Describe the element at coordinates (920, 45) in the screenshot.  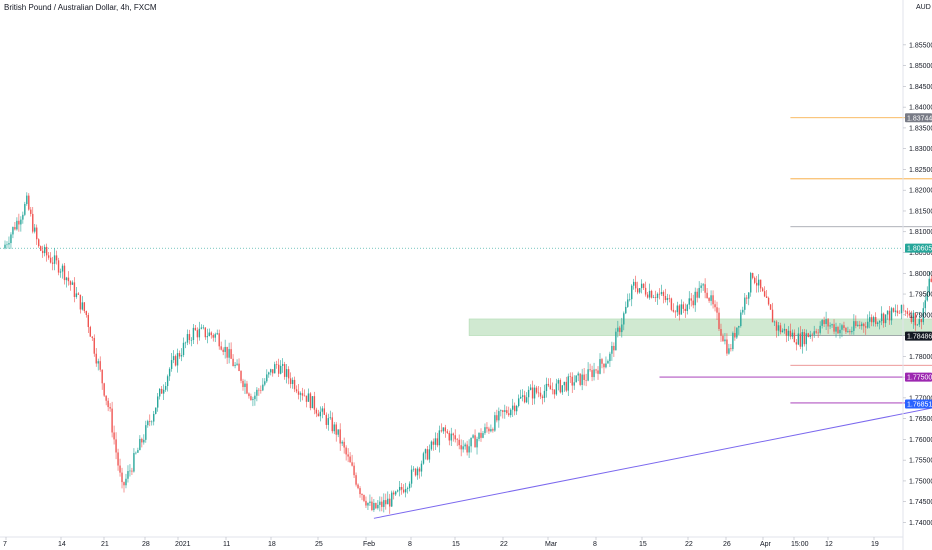
I see `y-tick-label: 1.85500` at that location.